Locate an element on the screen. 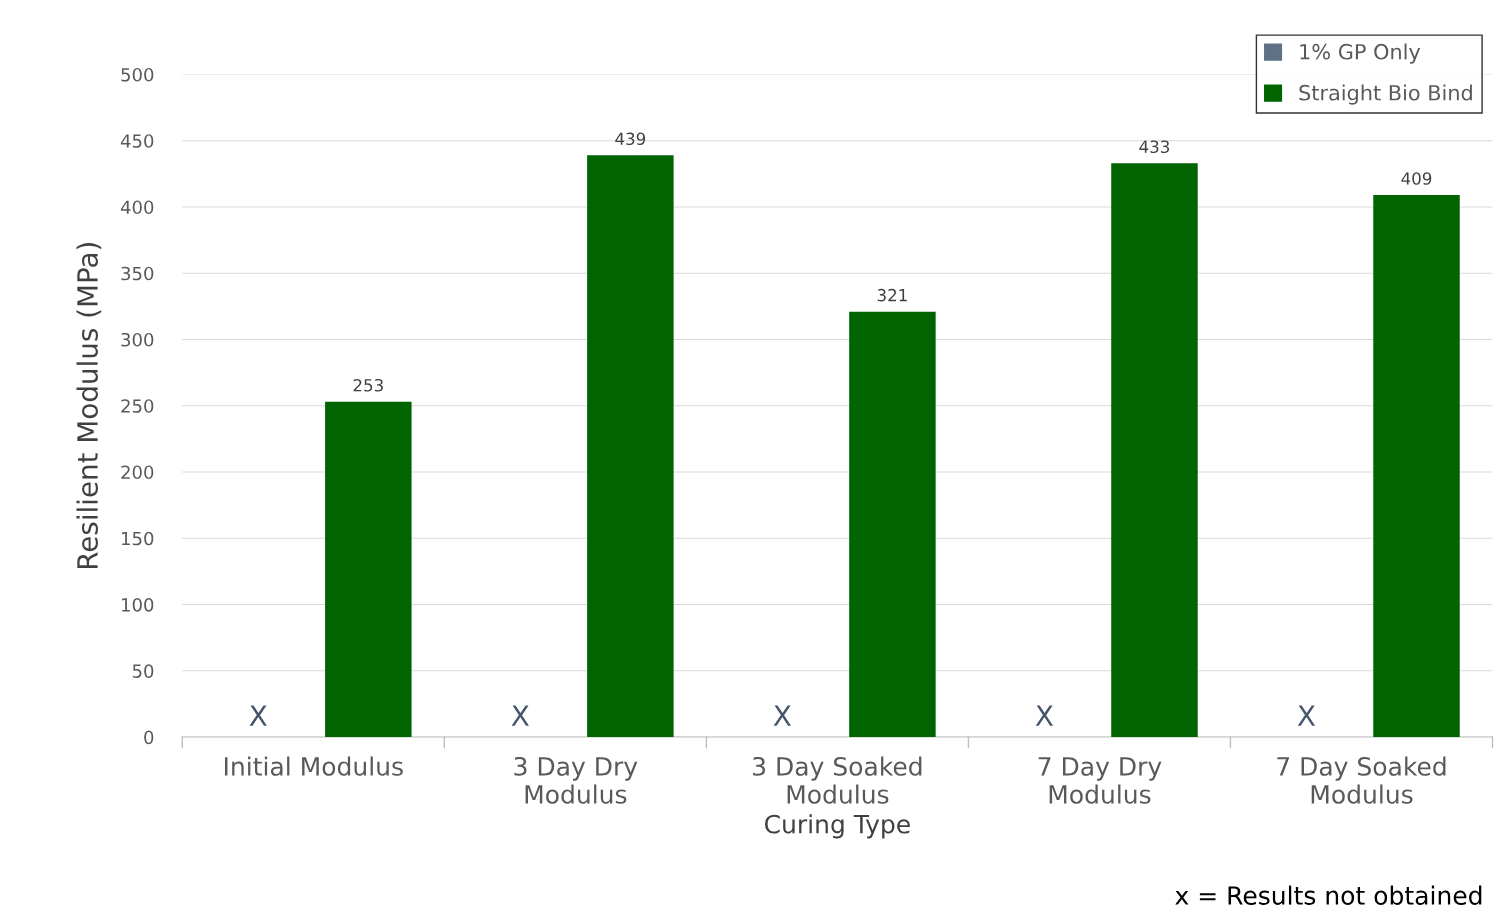  x-tick-label: 3 Day Soaked Modulus is located at coordinates (837, 780).